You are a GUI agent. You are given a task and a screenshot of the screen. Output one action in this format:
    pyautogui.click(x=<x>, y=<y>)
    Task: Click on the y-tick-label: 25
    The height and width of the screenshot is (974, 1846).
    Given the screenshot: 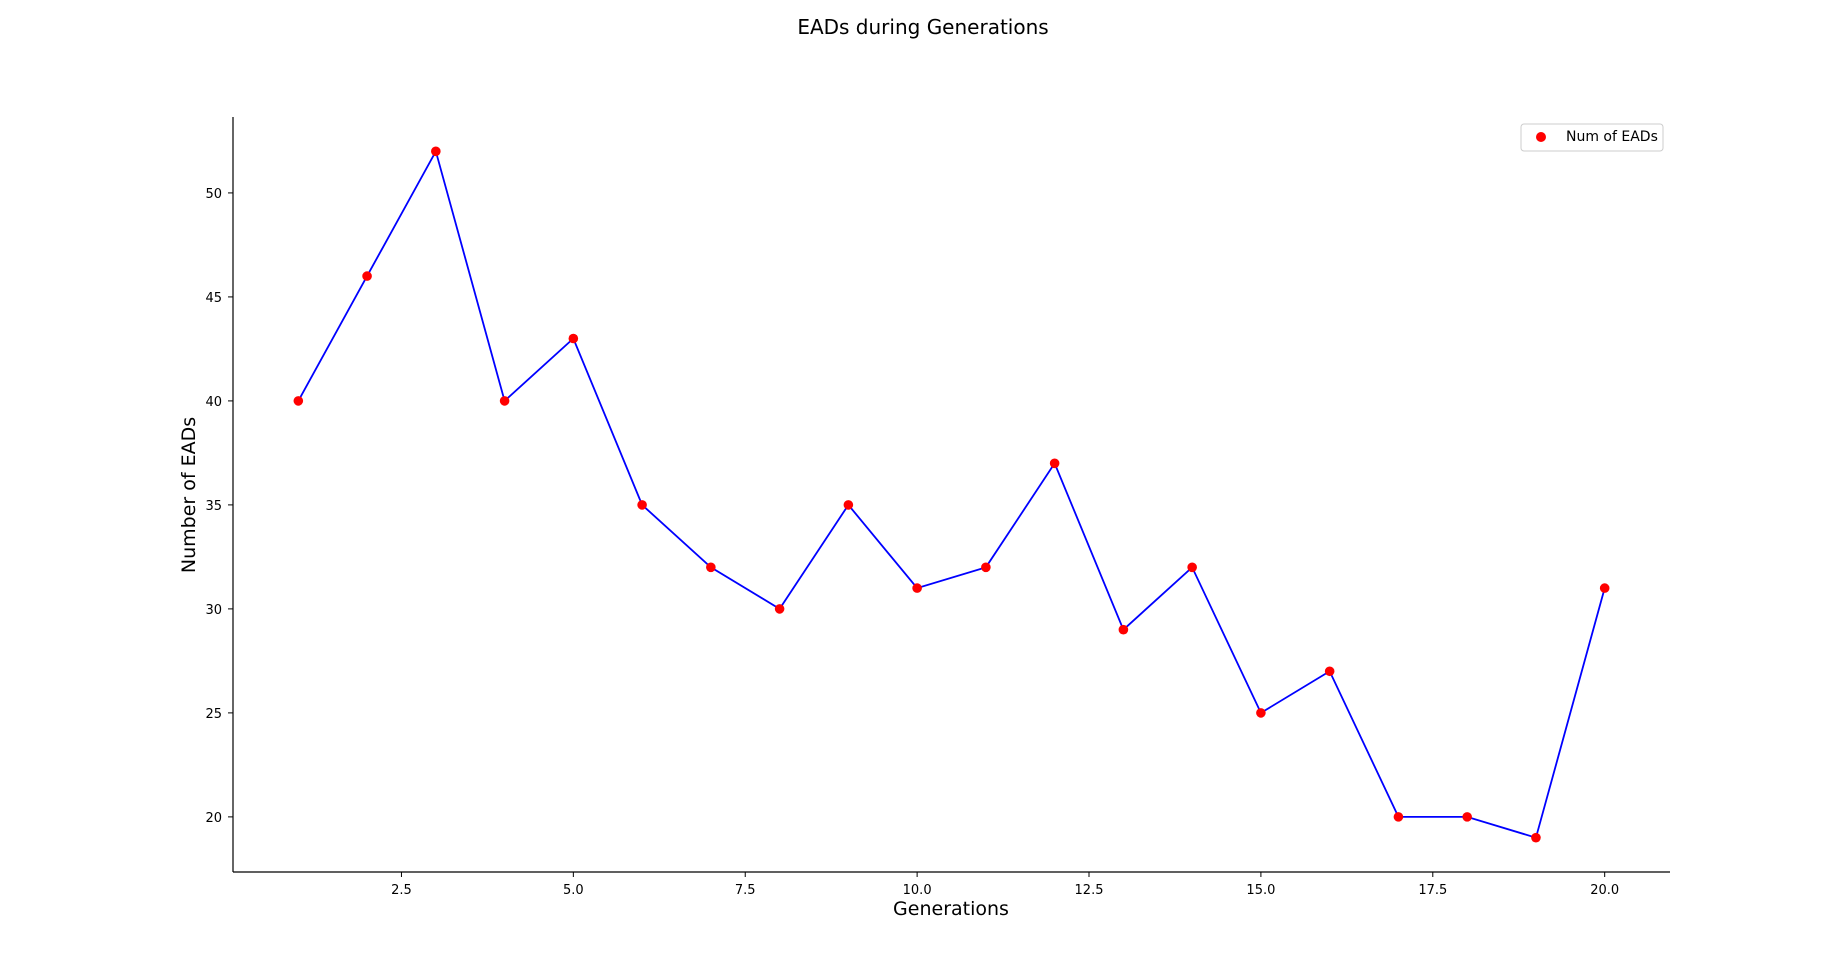 What is the action you would take?
    pyautogui.click(x=213, y=714)
    